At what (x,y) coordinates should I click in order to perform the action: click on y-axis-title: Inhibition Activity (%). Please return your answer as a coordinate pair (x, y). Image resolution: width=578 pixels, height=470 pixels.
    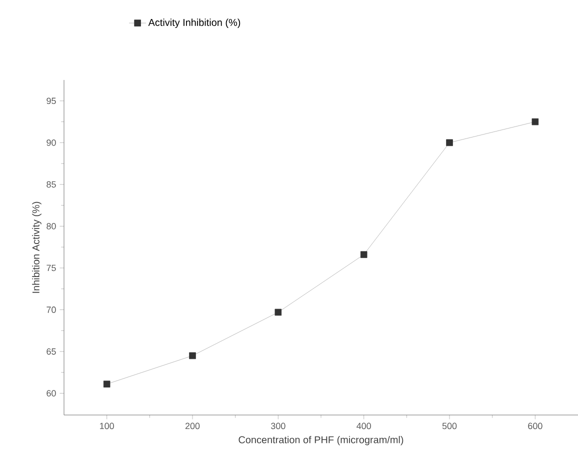
    Looking at the image, I should click on (37, 247).